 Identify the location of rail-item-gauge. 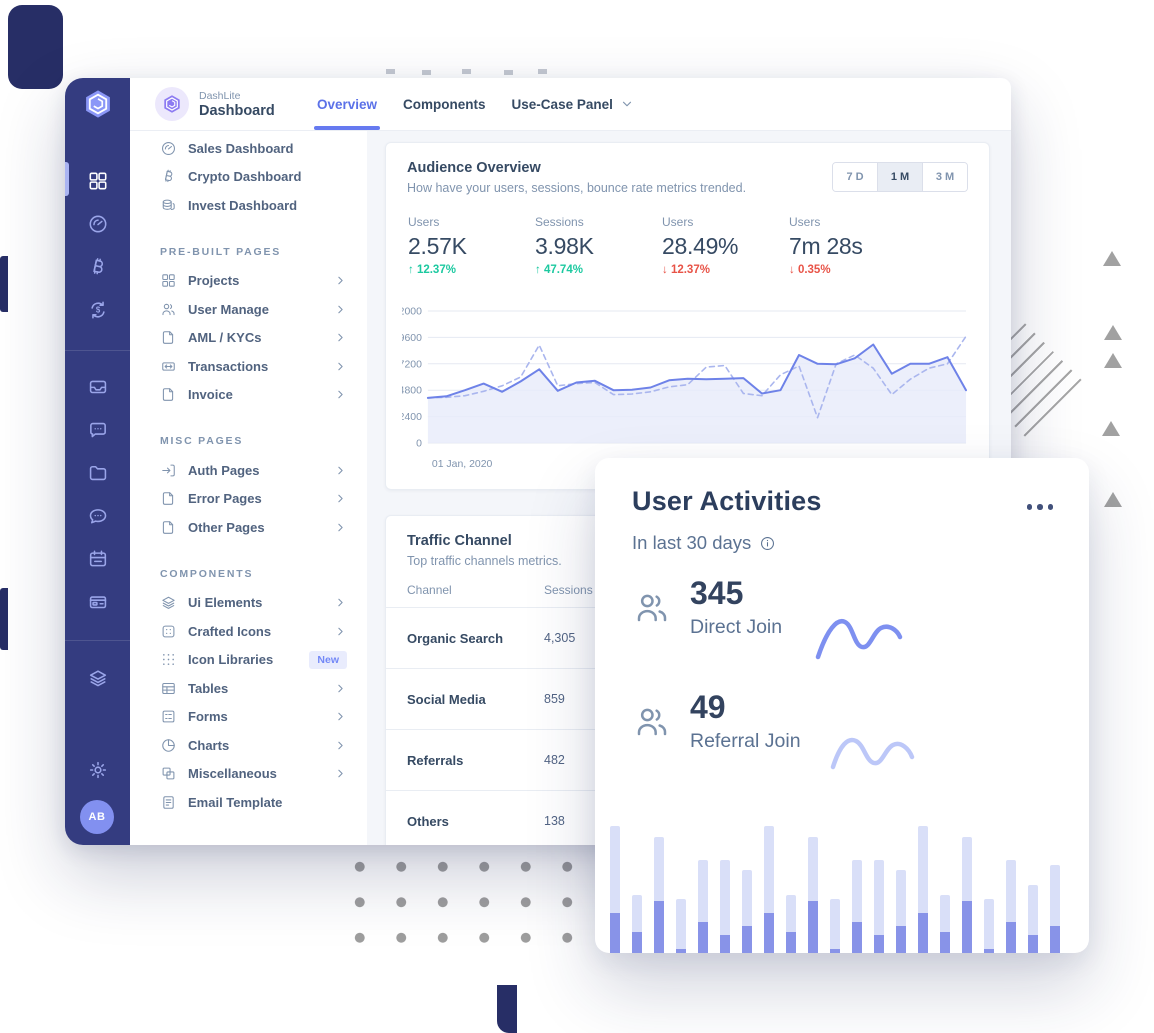
(97, 223).